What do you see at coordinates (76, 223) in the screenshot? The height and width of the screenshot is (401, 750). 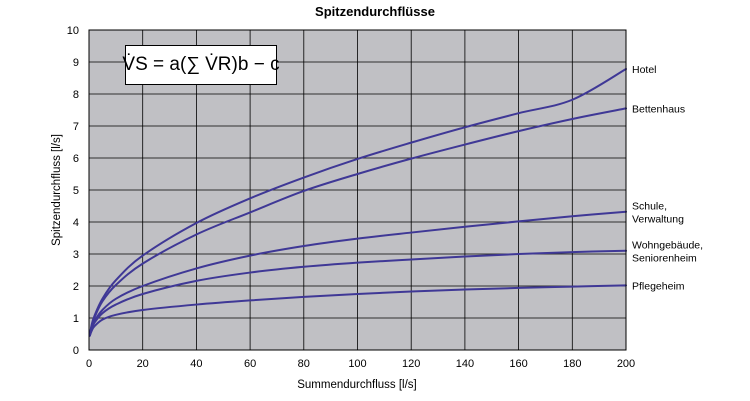 I see `y-tick-label: 4` at bounding box center [76, 223].